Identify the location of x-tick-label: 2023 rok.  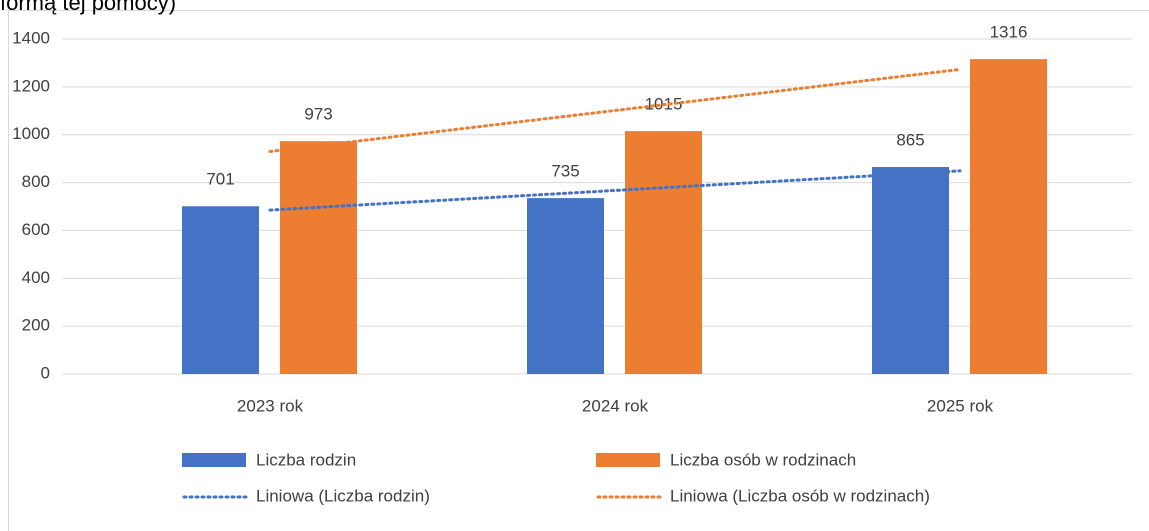
(270, 405).